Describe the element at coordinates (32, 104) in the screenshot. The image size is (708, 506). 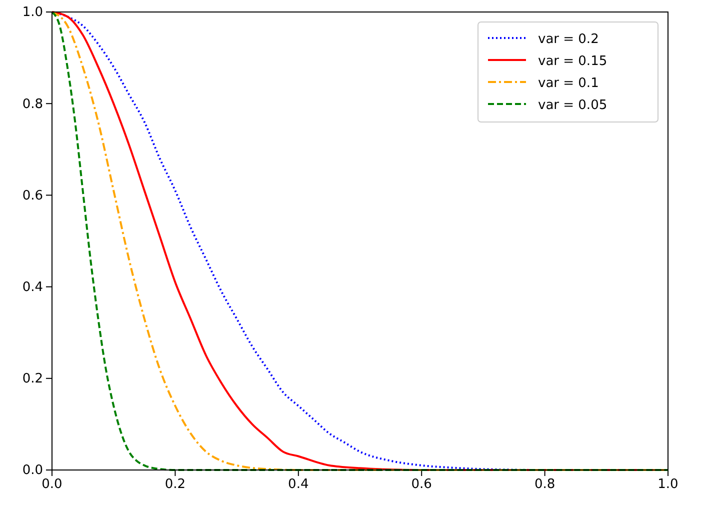
I see `y-tick-label: 0.8` at that location.